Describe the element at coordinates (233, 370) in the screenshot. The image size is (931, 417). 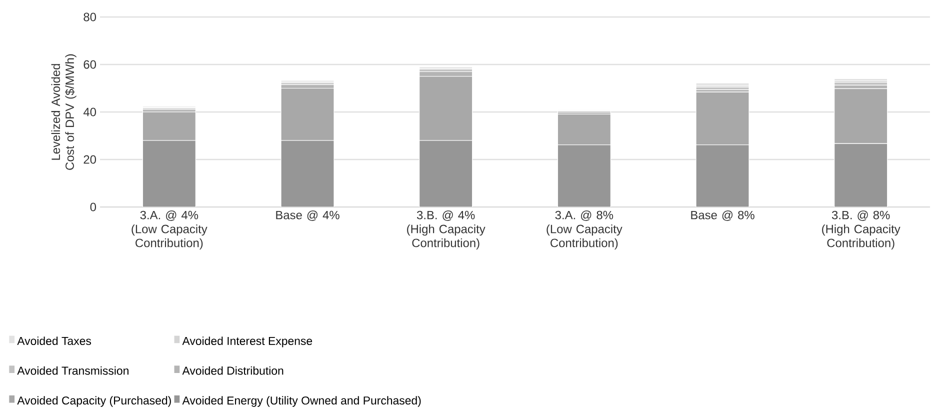
I see `legend-label: Avoided Distribution` at that location.